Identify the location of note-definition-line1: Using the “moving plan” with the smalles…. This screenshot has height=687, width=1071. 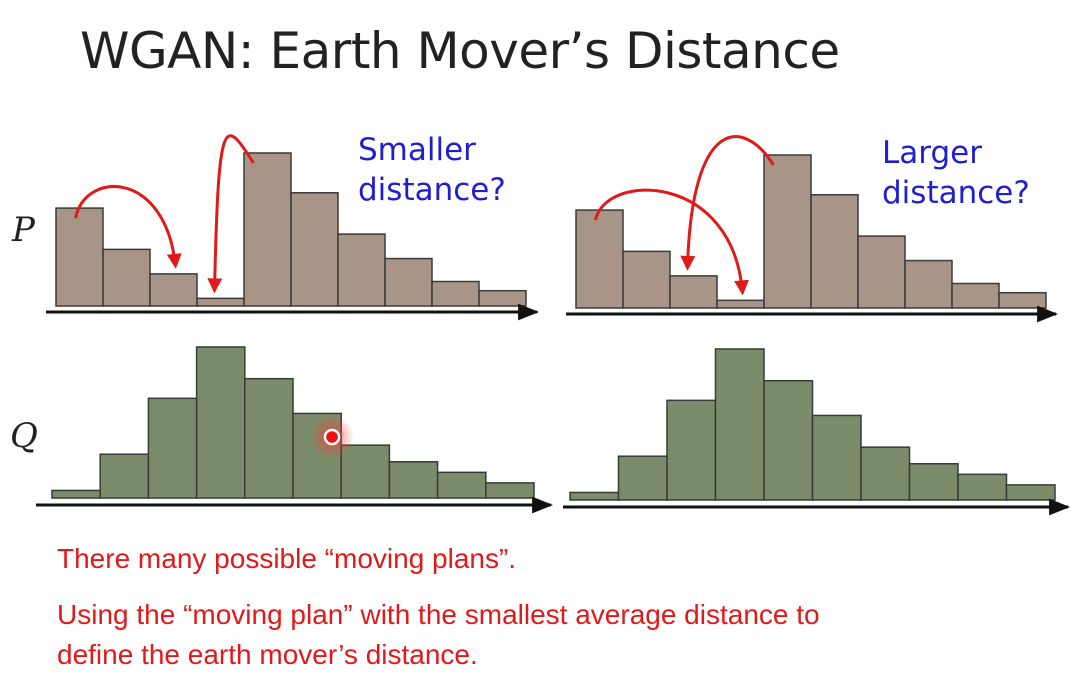
(438, 614).